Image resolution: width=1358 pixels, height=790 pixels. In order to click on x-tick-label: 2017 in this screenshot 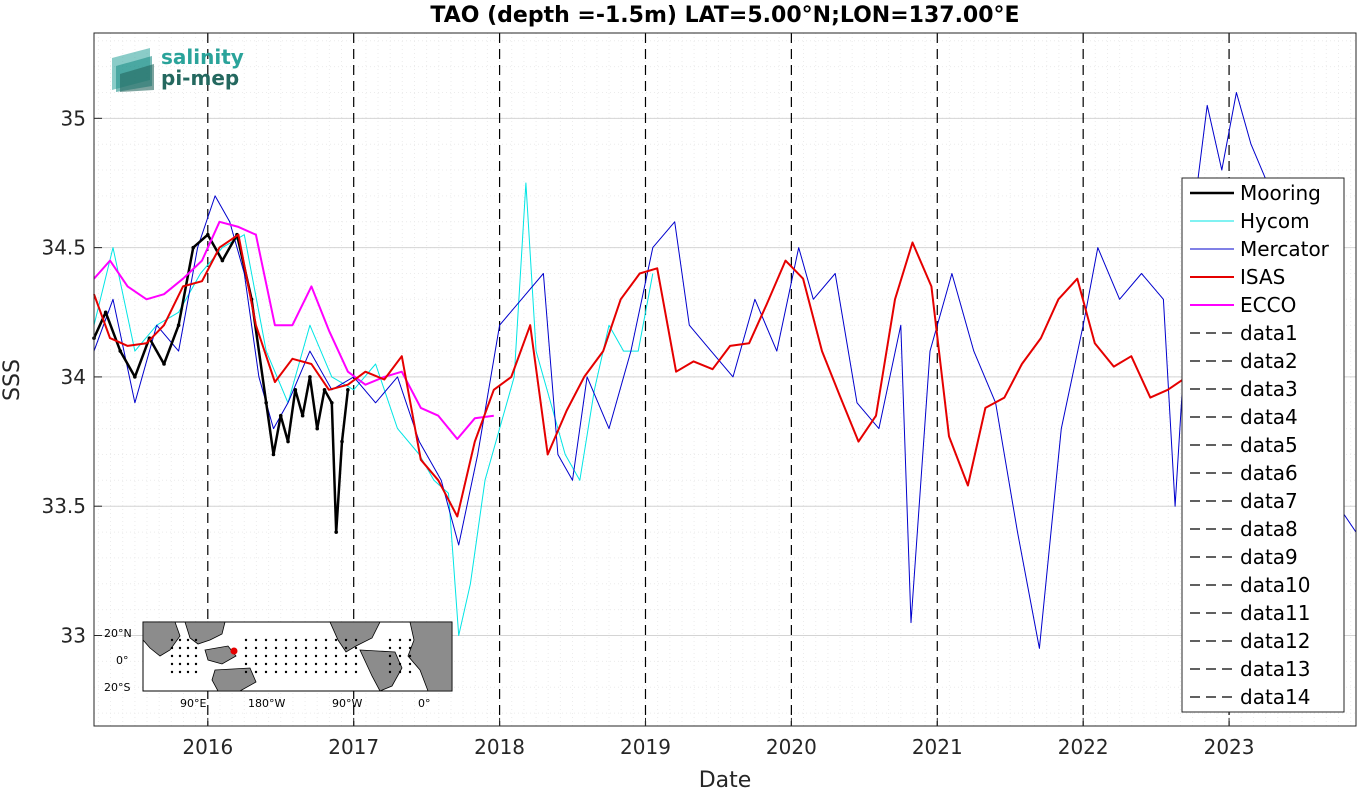, I will do `click(353, 747)`.